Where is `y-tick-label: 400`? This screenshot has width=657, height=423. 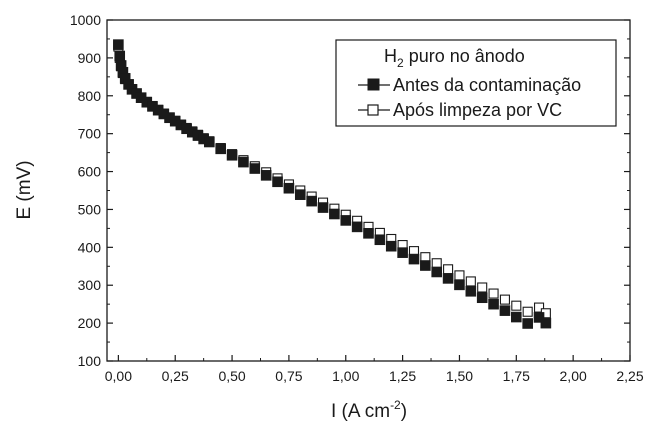
y-tick-label: 400 is located at coordinates (90, 247).